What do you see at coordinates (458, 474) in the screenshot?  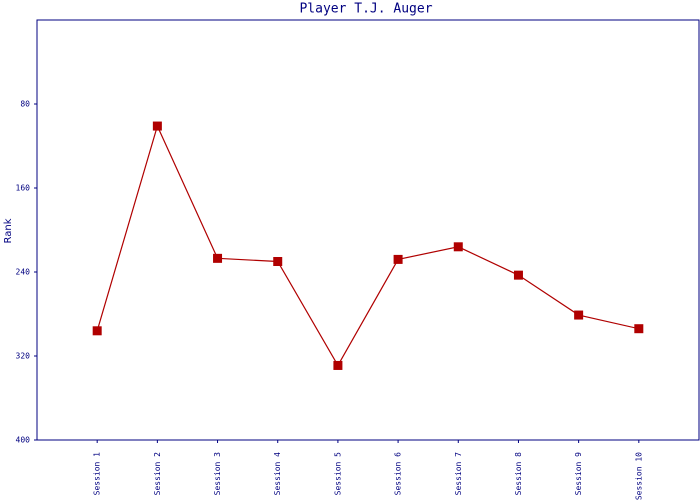 I see `x-tick-label: Session 7` at bounding box center [458, 474].